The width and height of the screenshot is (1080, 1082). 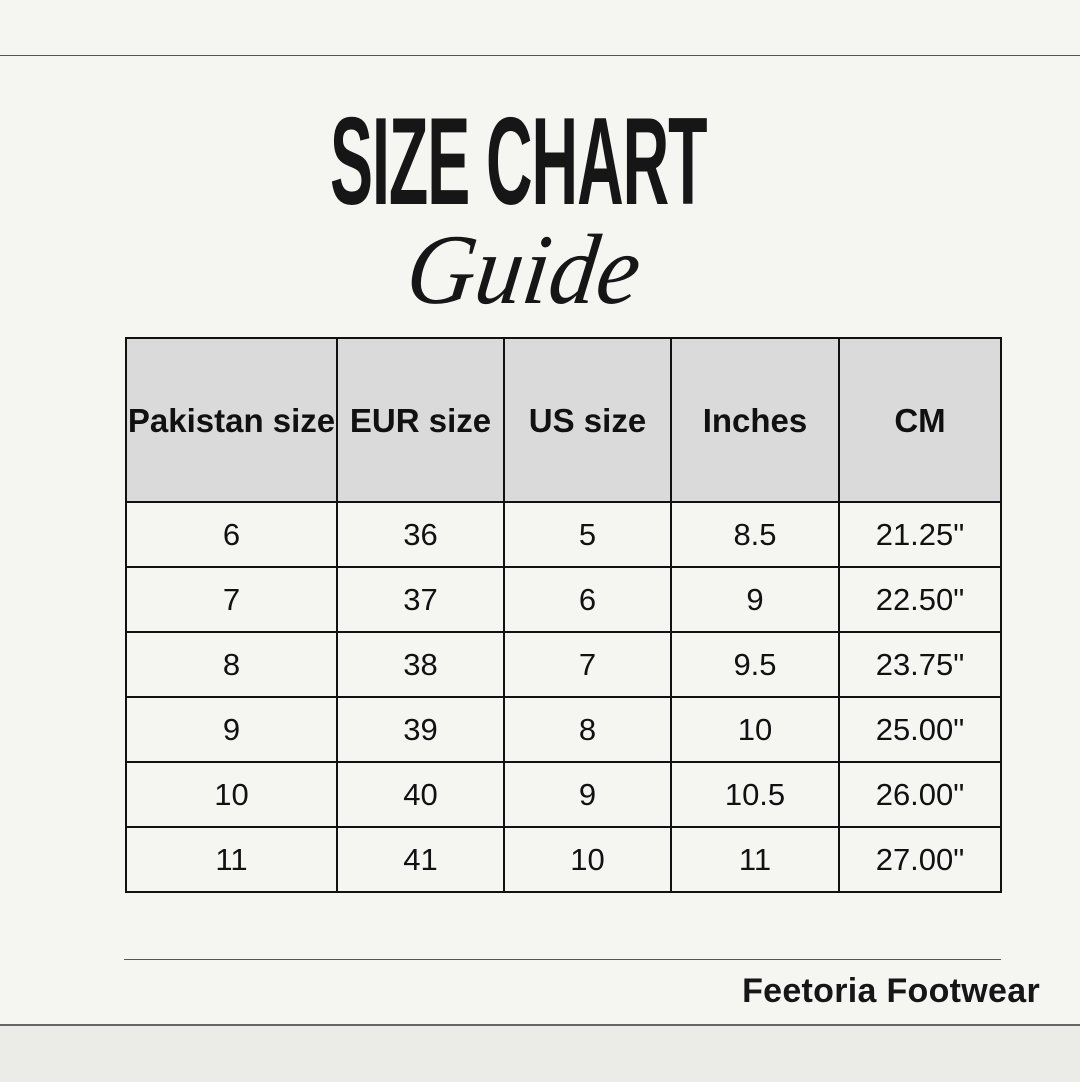 I want to click on bottom-strip, so click(x=540, y=1053).